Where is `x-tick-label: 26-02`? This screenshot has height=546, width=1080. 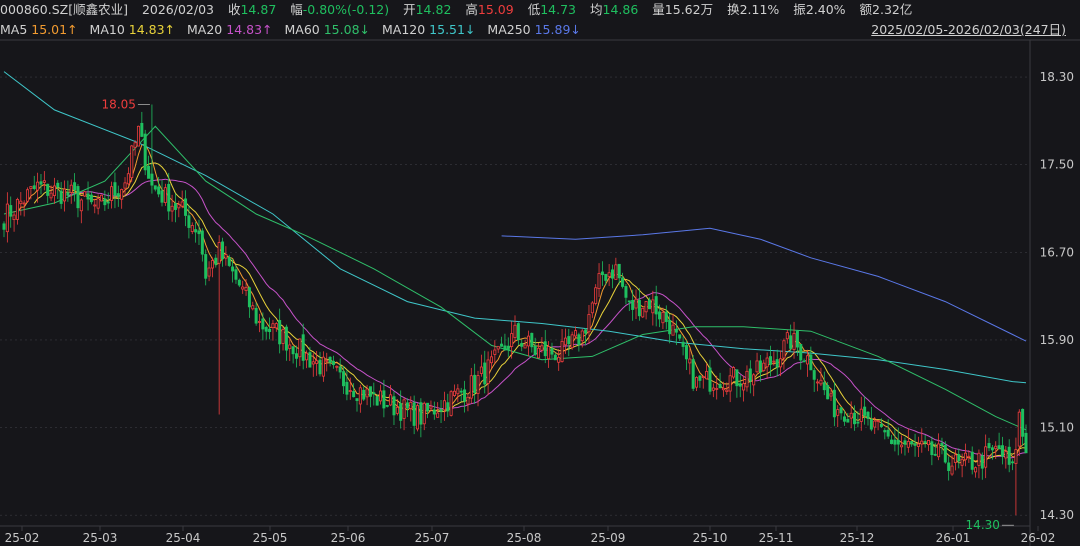
x-tick-label: 26-02 is located at coordinates (1038, 538).